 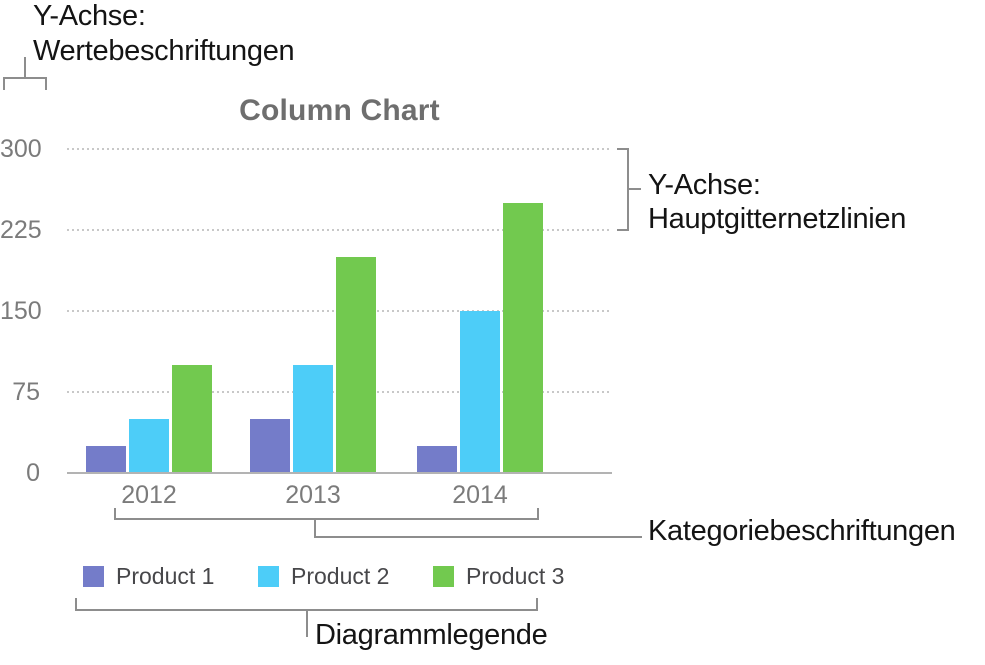 What do you see at coordinates (164, 34) in the screenshot?
I see `annotation-y-axis-value-labels: Y-Achse: Wertebeschriftungen` at bounding box center [164, 34].